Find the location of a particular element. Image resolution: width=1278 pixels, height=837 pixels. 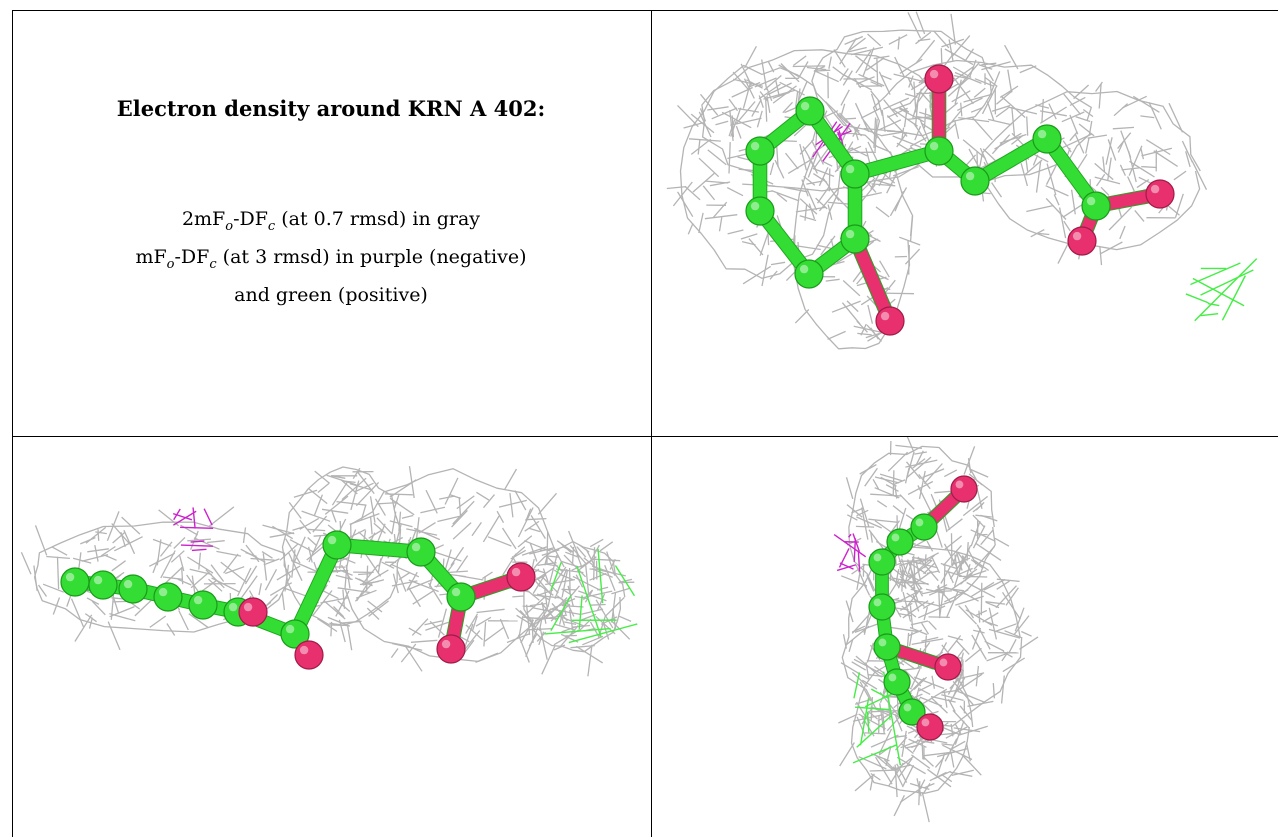

ligand-model-top is located at coordinates (960, 200).